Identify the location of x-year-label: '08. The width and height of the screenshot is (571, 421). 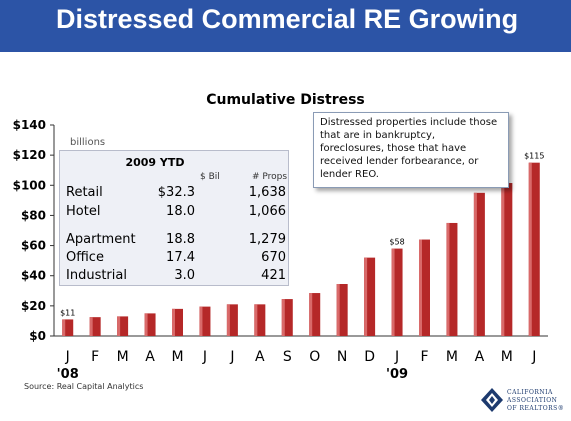
(68, 374).